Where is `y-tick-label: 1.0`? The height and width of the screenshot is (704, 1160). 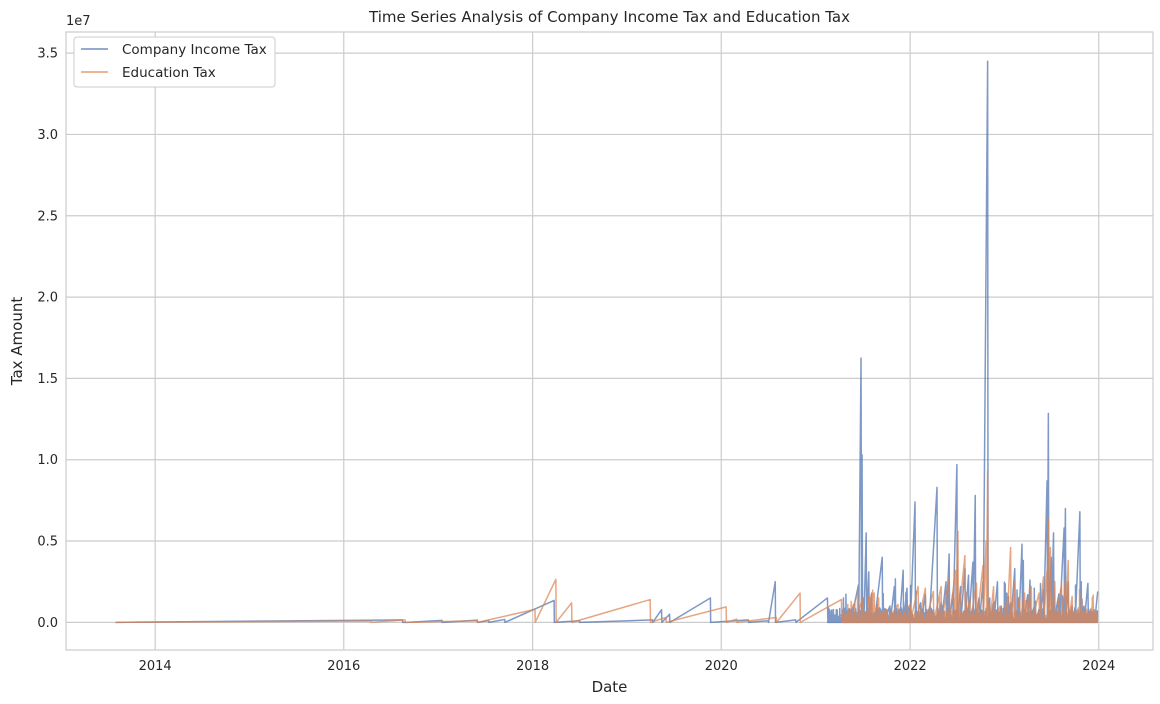
y-tick-label: 1.0 is located at coordinates (47, 460).